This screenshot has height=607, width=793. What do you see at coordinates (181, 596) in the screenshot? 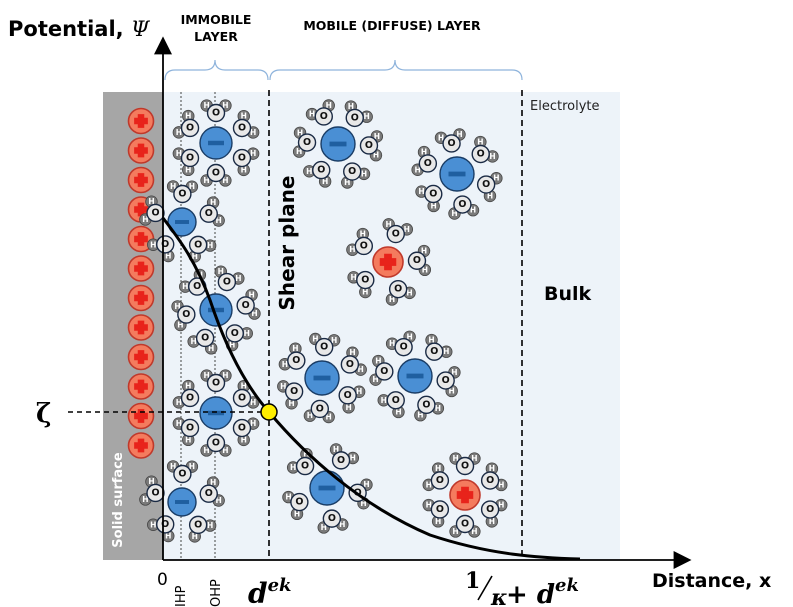
I see `ihp-label: IHP` at bounding box center [181, 596].